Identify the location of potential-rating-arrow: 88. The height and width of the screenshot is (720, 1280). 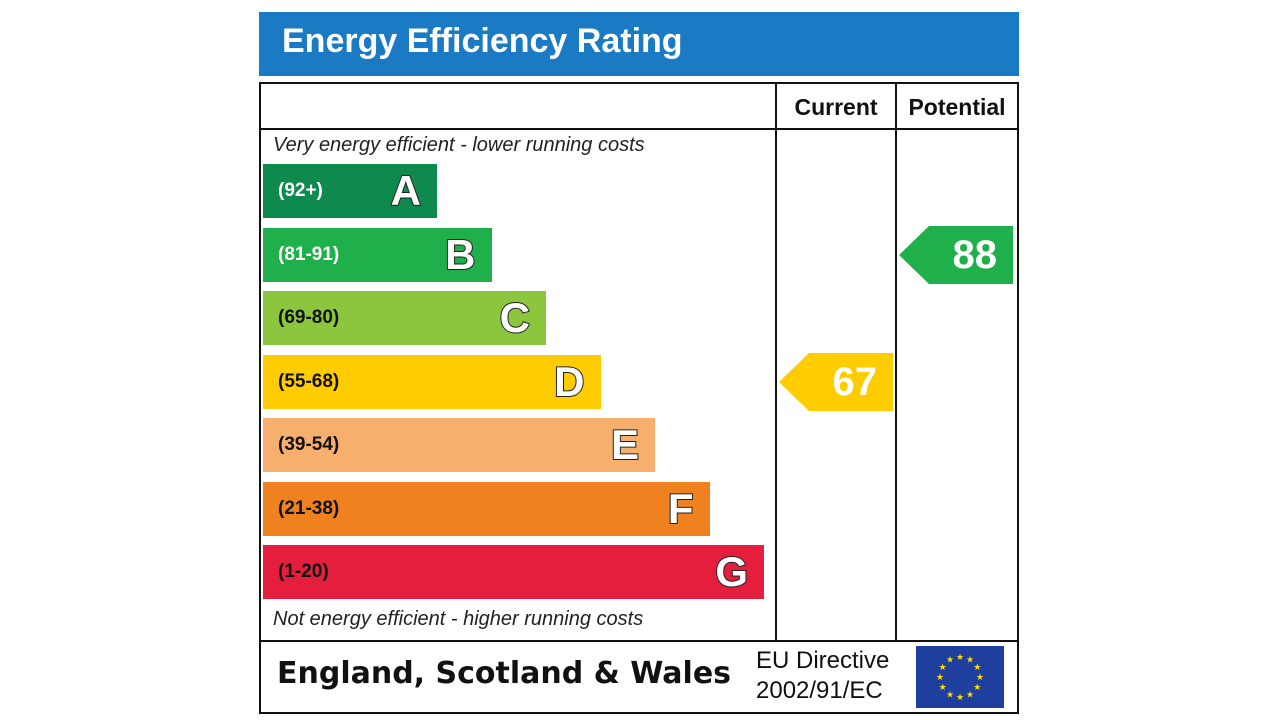
(956, 254).